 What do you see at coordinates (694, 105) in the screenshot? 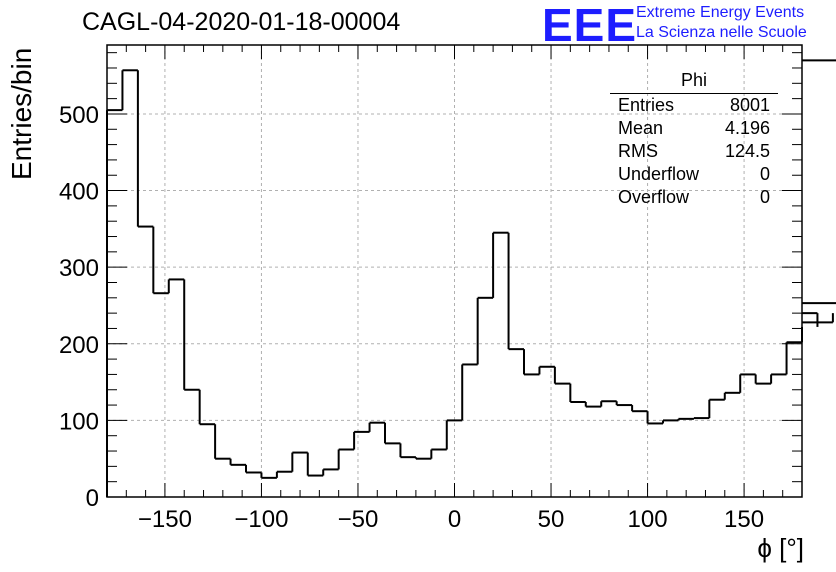
I see `stats-row-entries: Entries 8001` at bounding box center [694, 105].